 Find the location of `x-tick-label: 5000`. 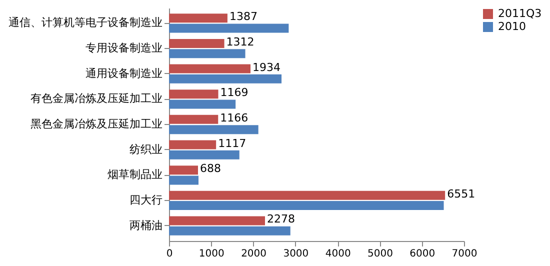

x-tick-label: 5000 is located at coordinates (380, 254).